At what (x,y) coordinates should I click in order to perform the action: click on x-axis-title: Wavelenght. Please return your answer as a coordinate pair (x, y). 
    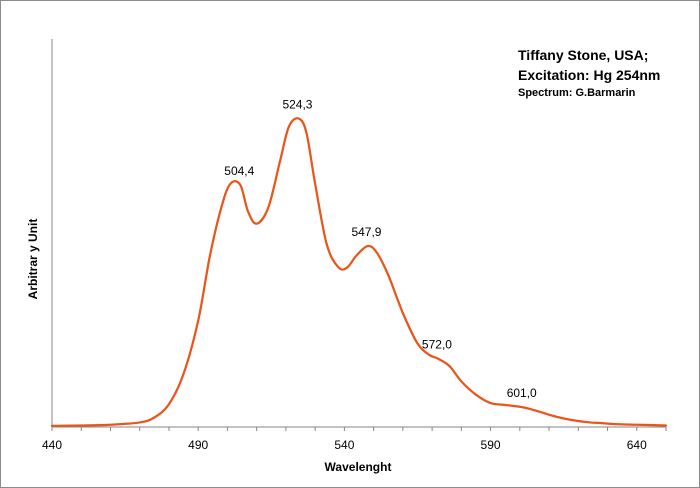
    Looking at the image, I should click on (358, 467).